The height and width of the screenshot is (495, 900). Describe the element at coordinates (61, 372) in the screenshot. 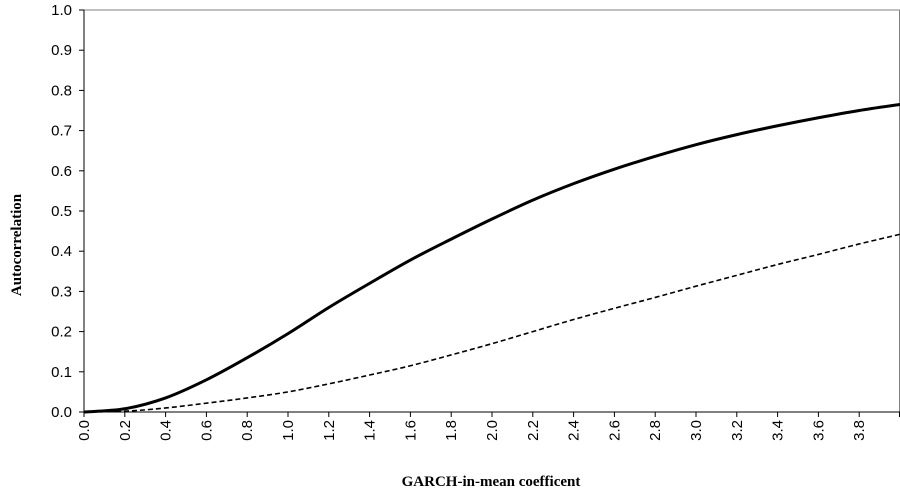

I see `y-tick-label: 0.1` at that location.